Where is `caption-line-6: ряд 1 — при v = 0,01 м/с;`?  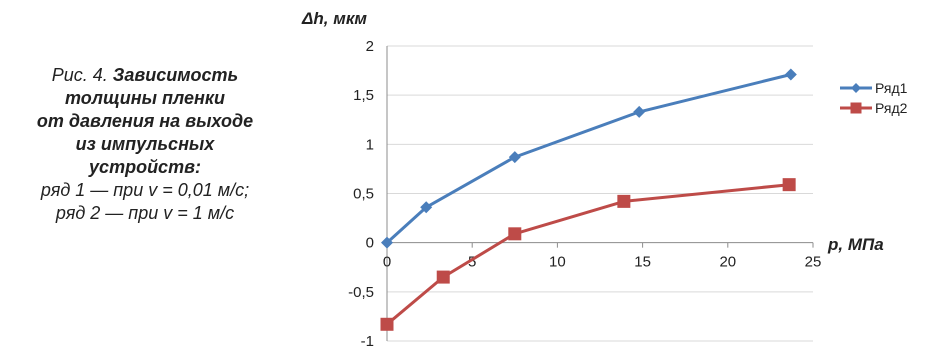 caption-line-6: ряд 1 — при v = 0,01 м/с; is located at coordinates (145, 190).